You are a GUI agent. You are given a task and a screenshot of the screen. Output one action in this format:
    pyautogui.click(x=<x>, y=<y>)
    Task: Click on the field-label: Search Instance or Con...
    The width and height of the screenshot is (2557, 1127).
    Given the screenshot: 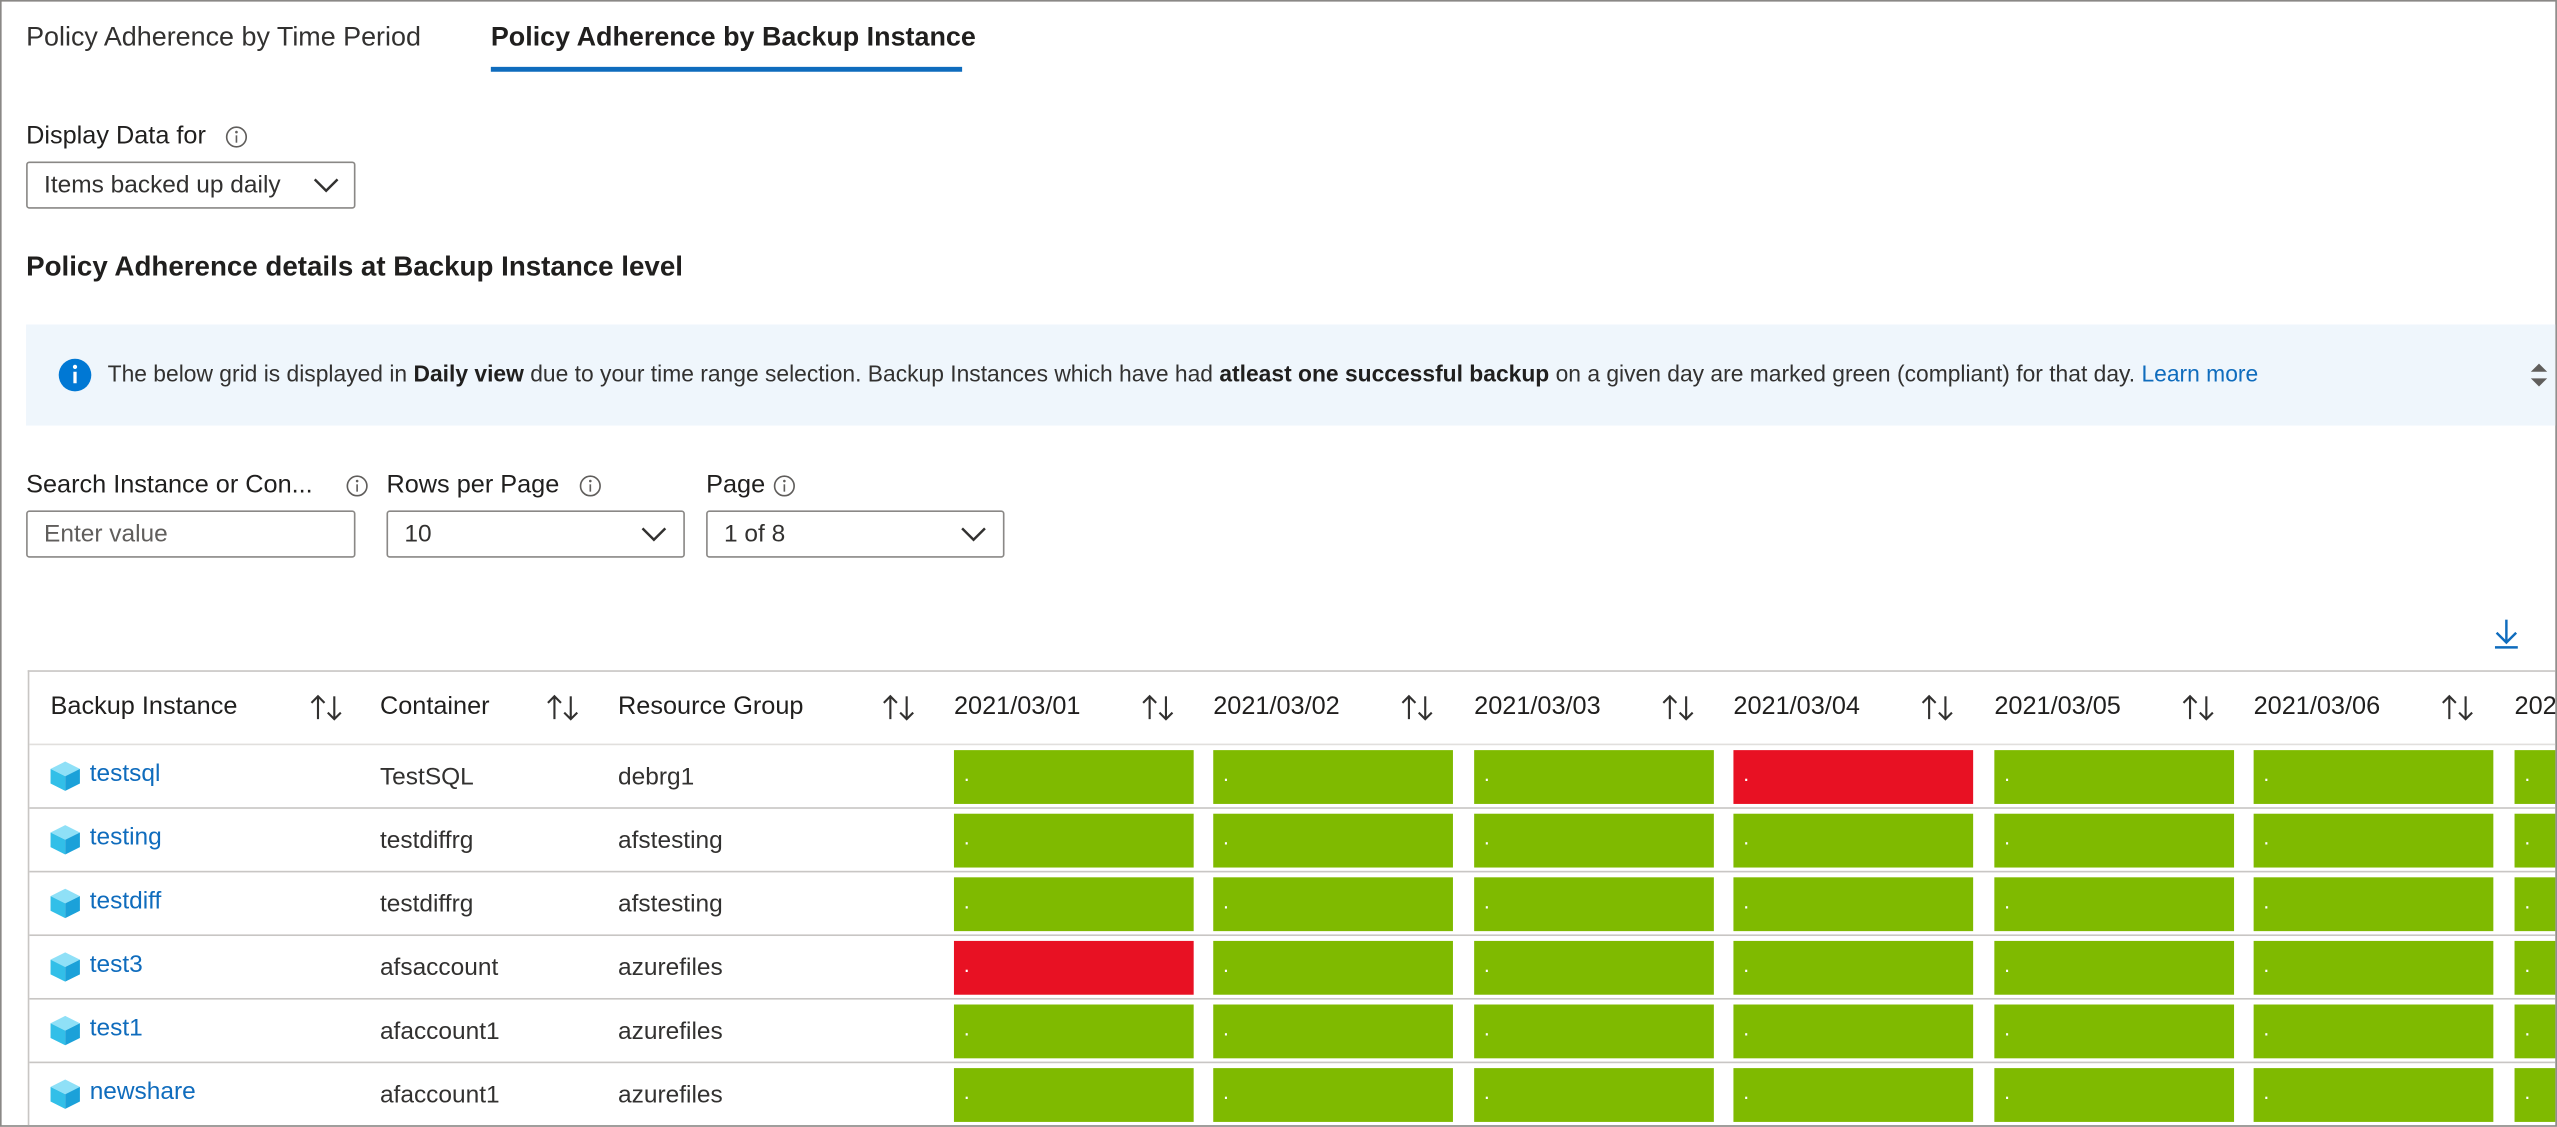 What is the action you would take?
    pyautogui.click(x=169, y=485)
    